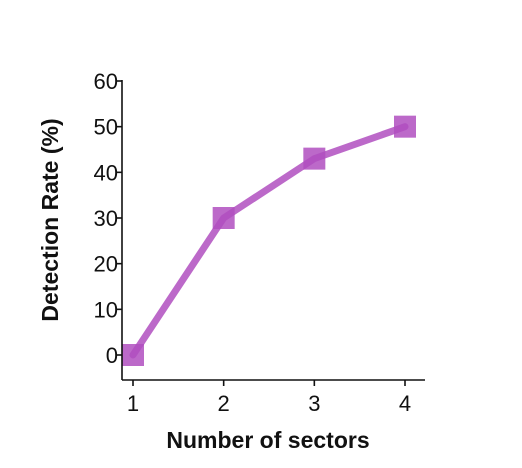  What do you see at coordinates (314, 403) in the screenshot?
I see `x-tick-label: 3` at bounding box center [314, 403].